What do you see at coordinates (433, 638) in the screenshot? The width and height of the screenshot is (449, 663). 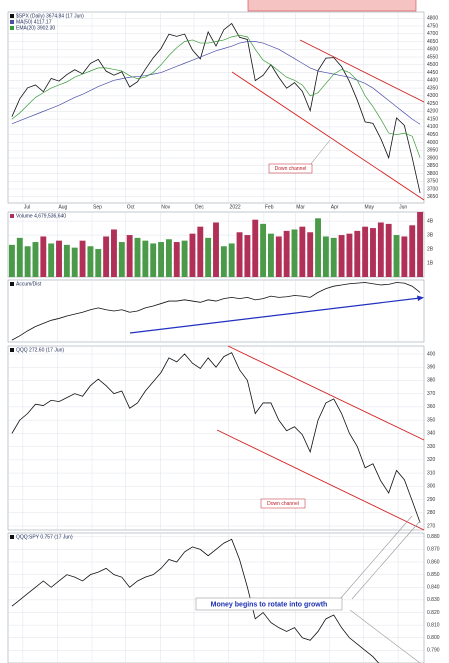 I see `y-tick-label: 0.800` at bounding box center [433, 638].